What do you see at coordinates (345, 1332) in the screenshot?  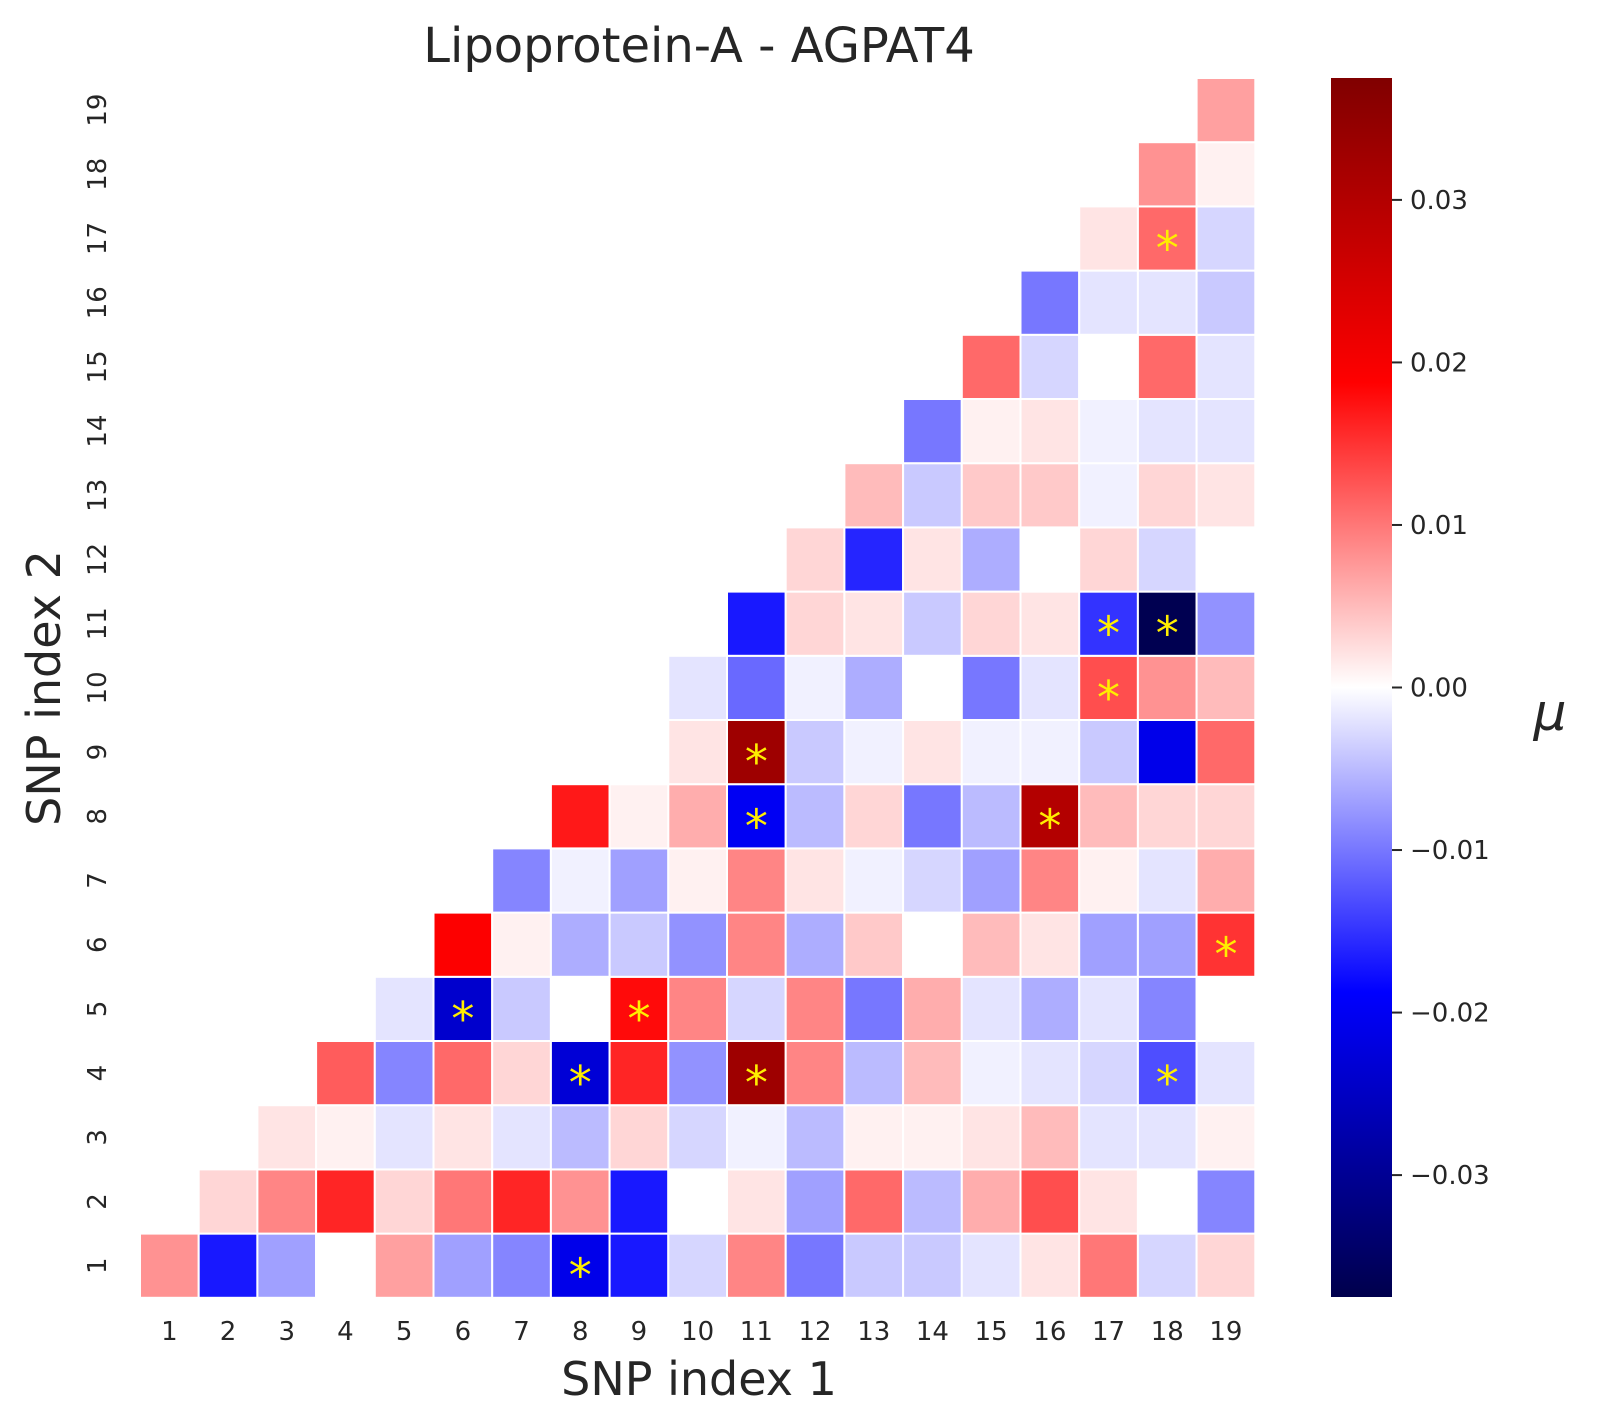 I see `x-tick-label: 4` at bounding box center [345, 1332].